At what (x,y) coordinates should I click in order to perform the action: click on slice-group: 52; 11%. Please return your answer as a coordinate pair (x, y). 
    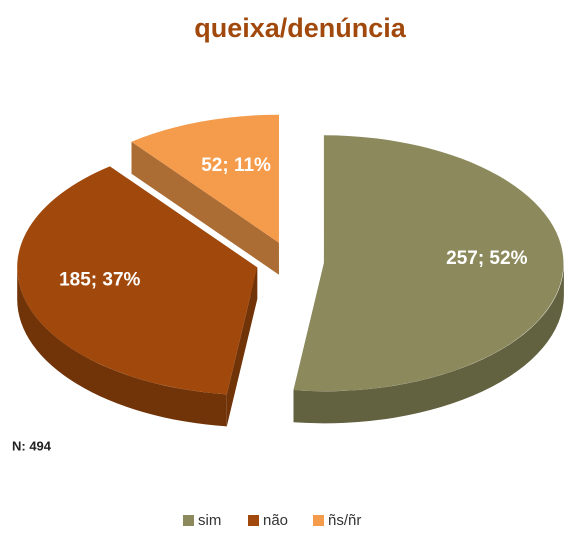
    Looking at the image, I should click on (205, 194).